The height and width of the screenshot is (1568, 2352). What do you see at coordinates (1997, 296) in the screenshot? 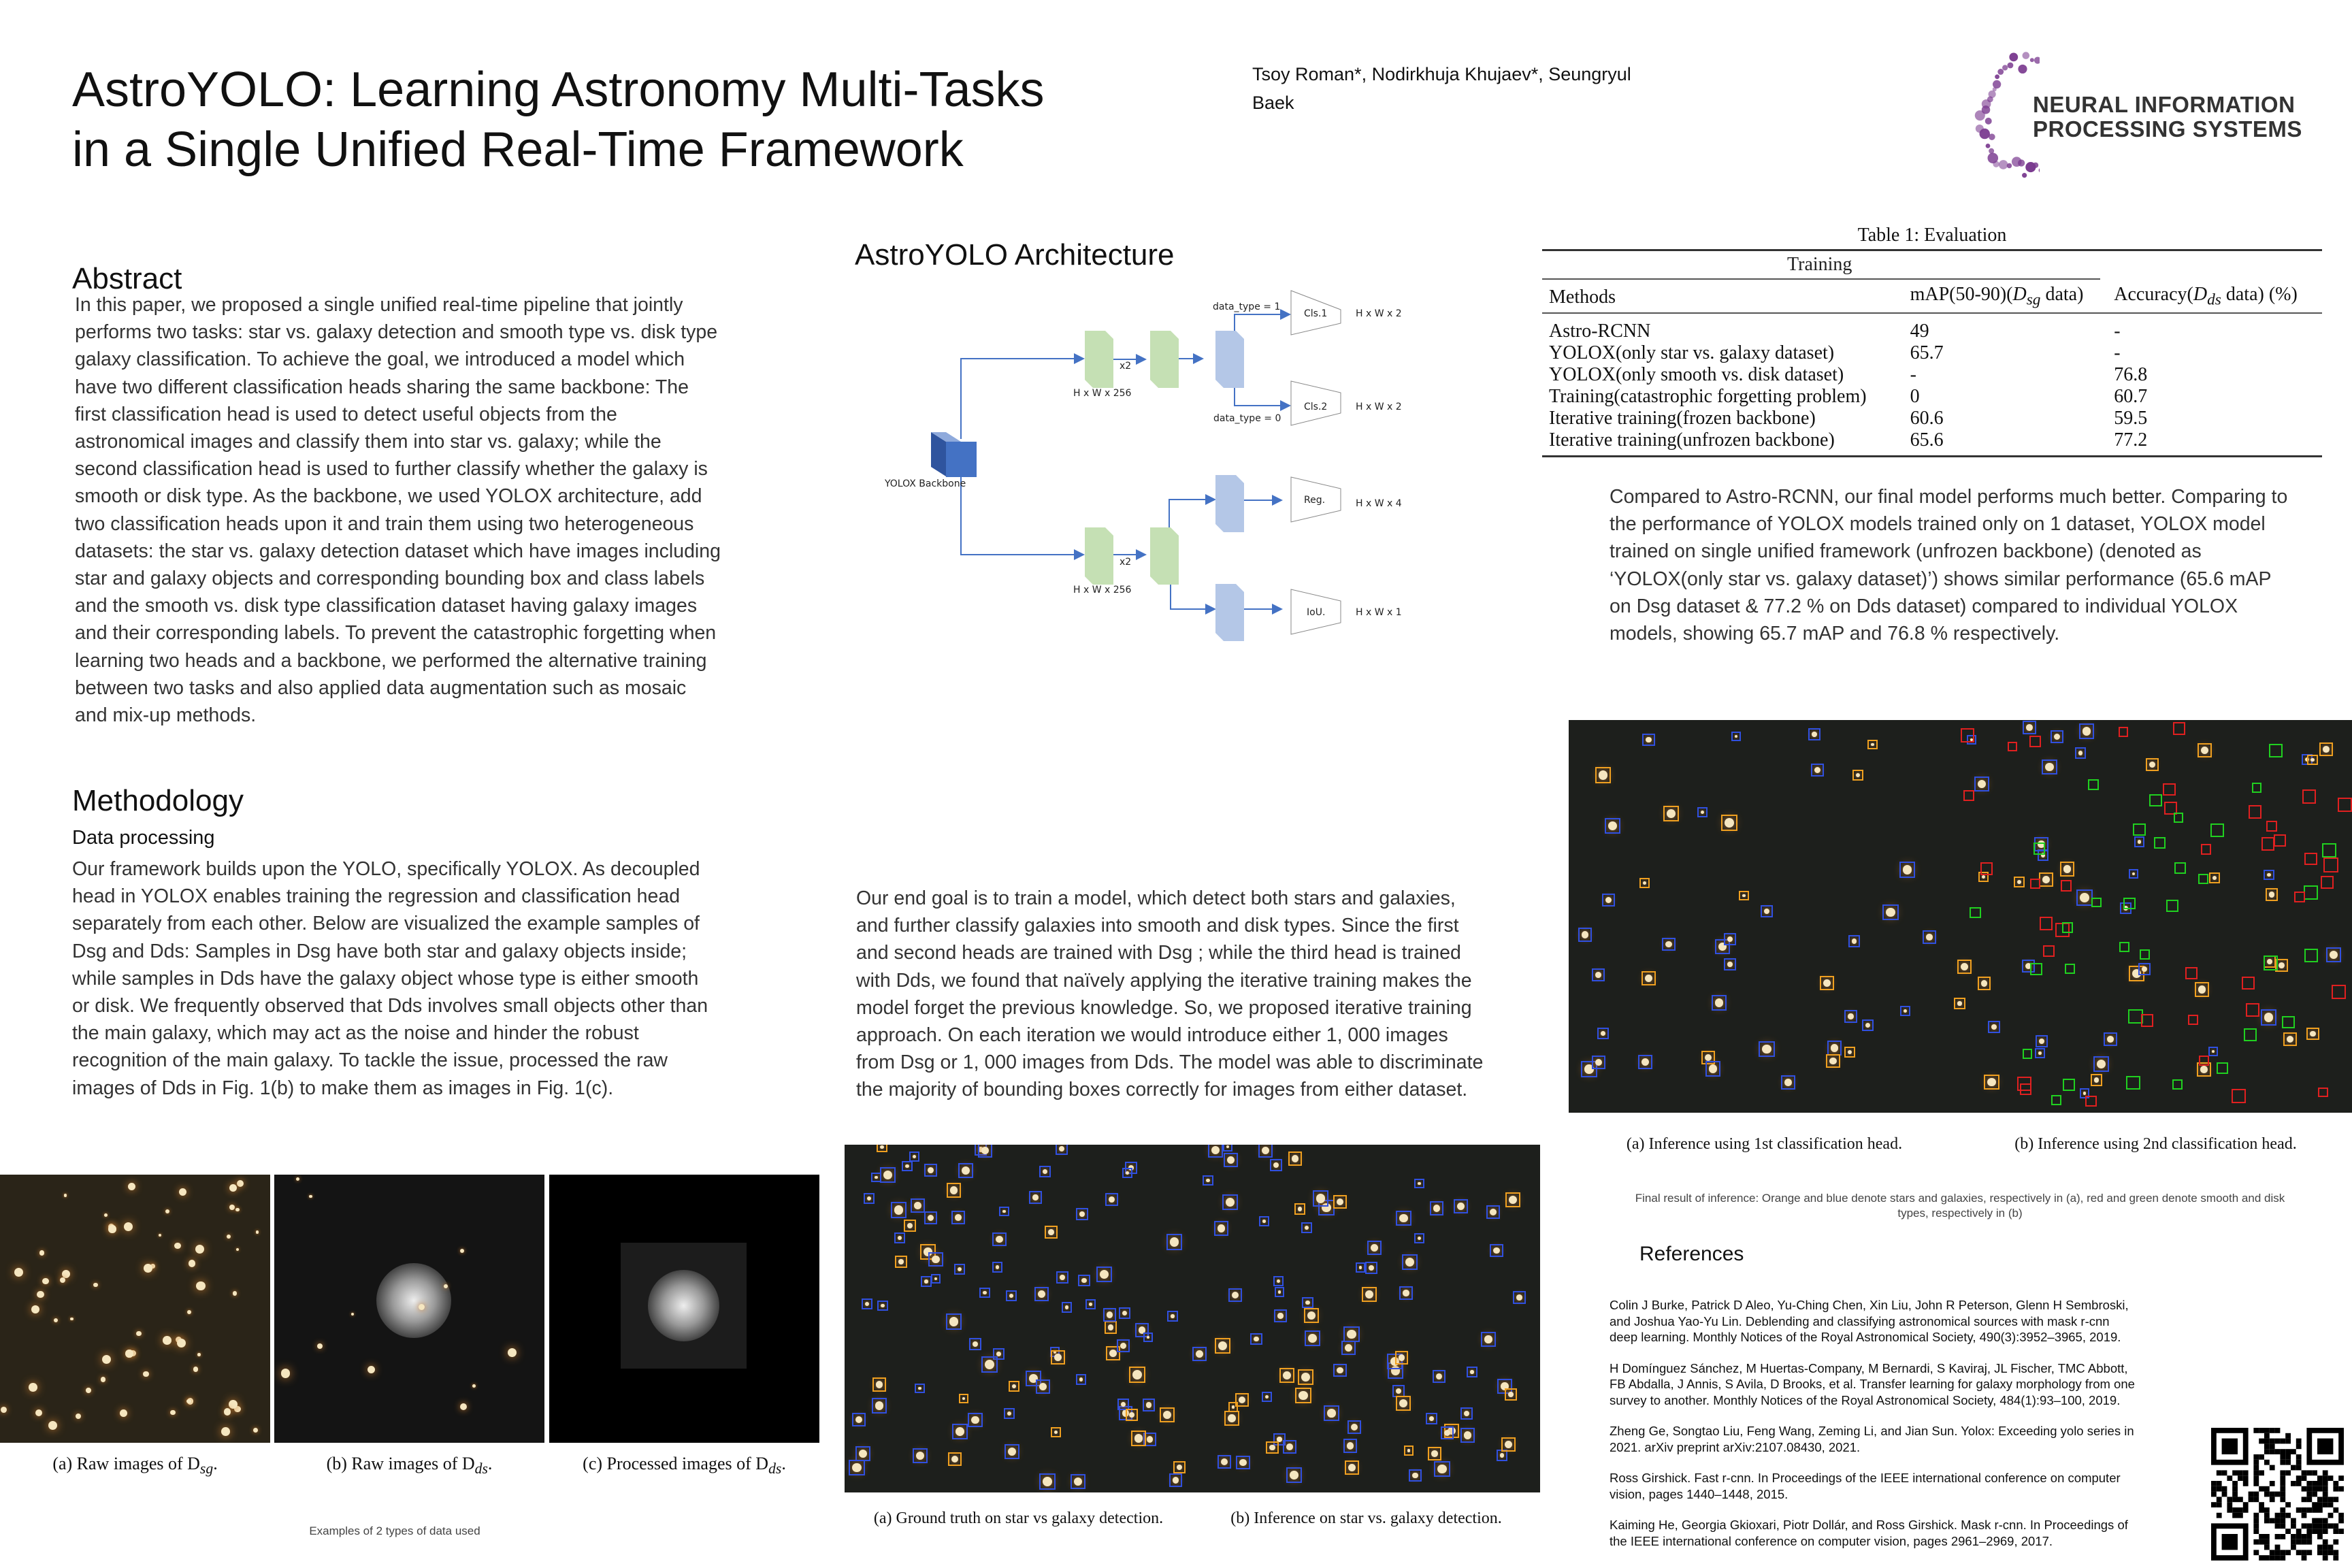
I see `col-map: mAP(50-90)(Dsg data)` at bounding box center [1997, 296].